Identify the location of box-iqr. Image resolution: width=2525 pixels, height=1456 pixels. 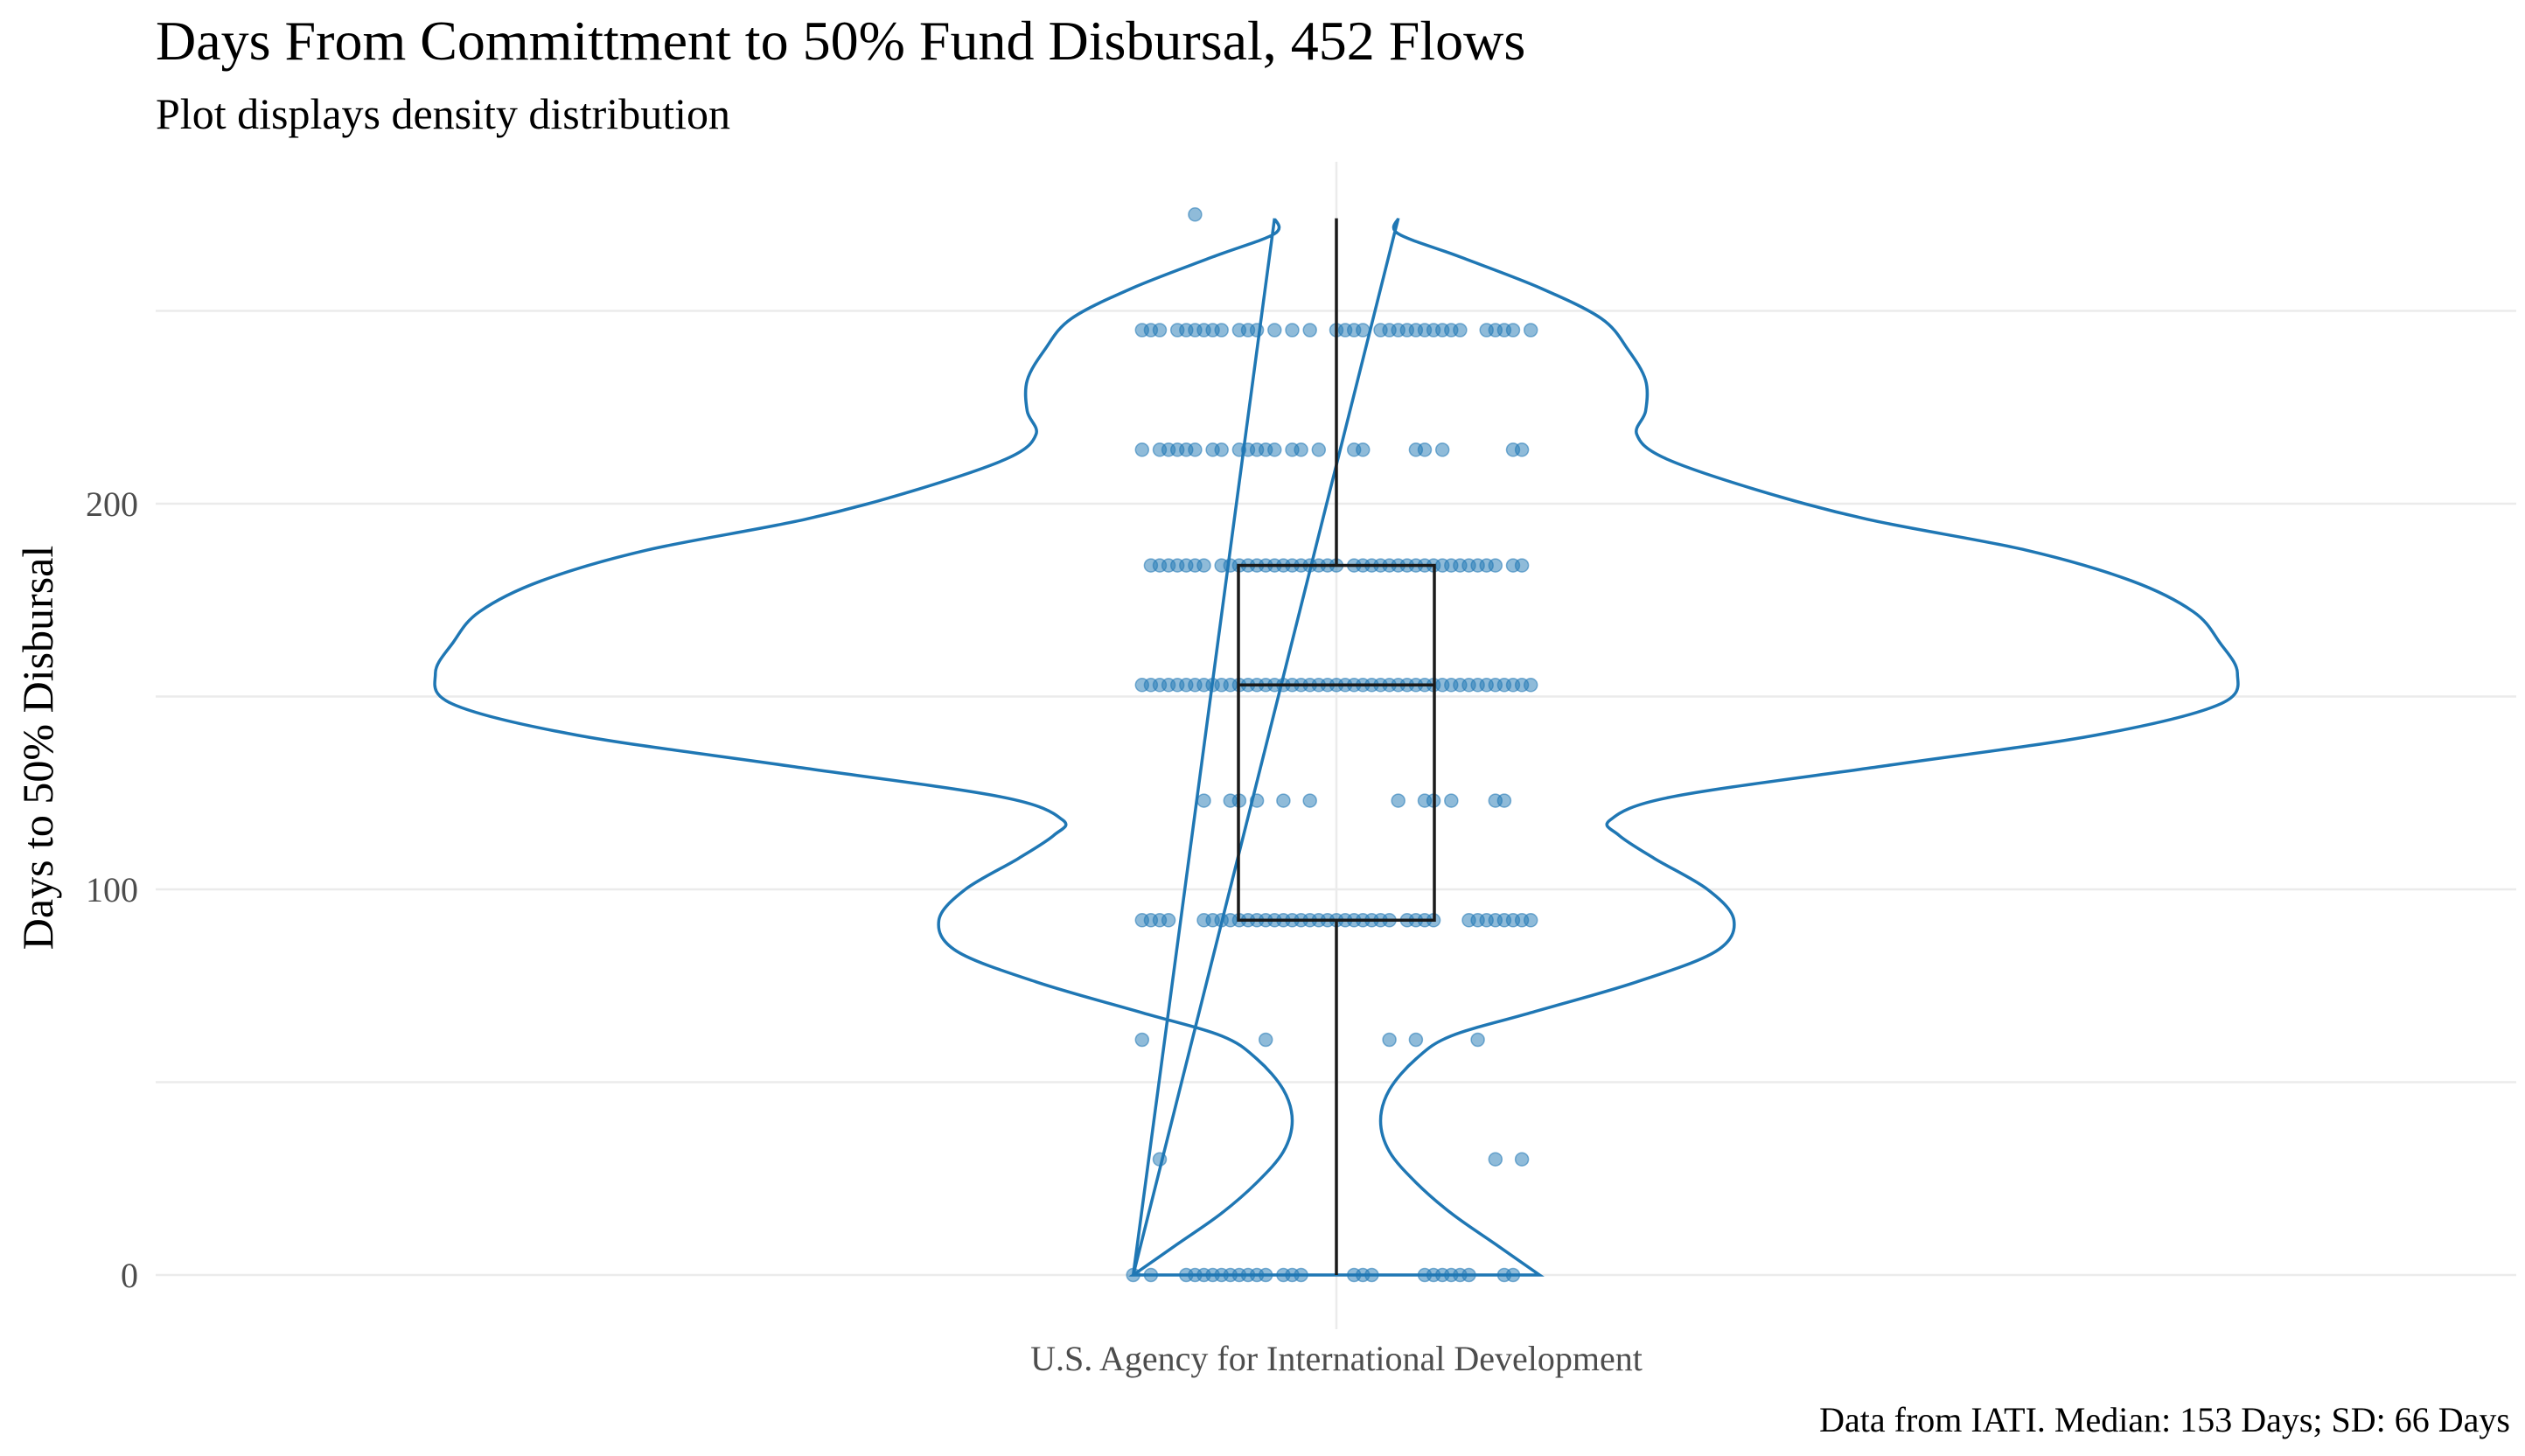
(1336, 743).